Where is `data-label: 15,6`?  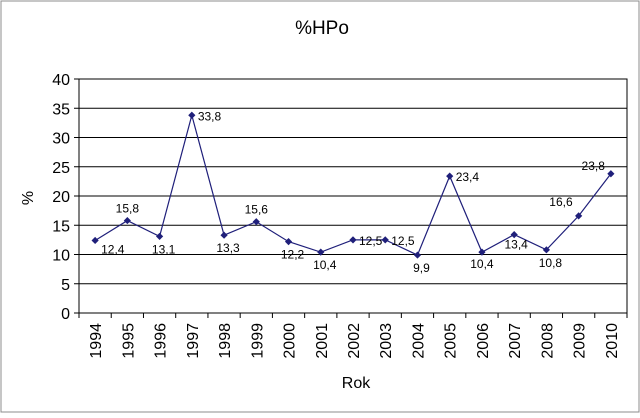
data-label: 15,6 is located at coordinates (257, 210).